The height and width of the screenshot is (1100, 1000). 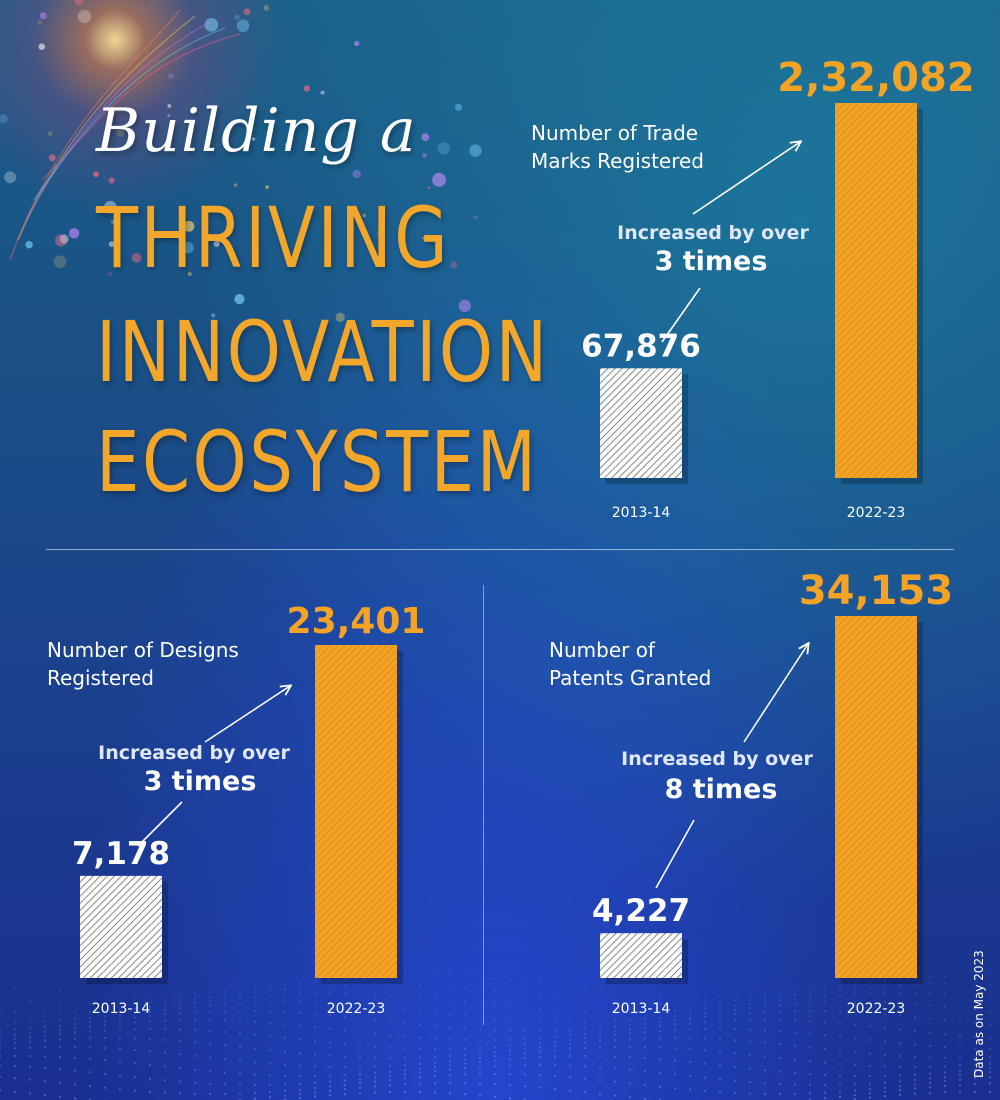 I want to click on horizontal-divider, so click(x=500, y=549).